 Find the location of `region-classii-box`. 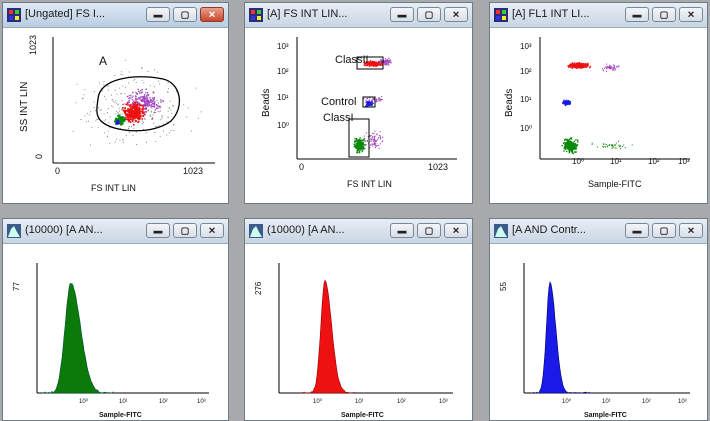

region-classii-box is located at coordinates (370, 63).